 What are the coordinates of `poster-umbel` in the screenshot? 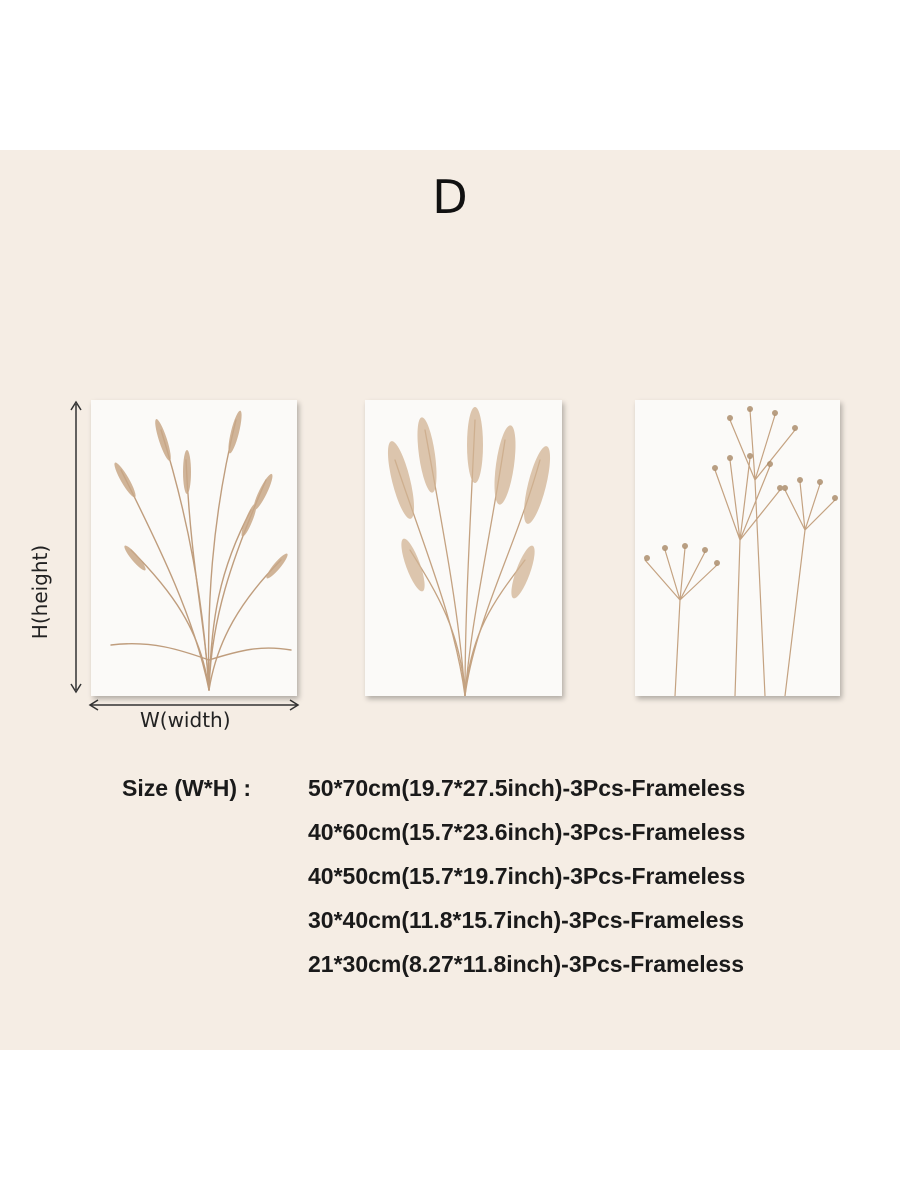 It's located at (737, 548).